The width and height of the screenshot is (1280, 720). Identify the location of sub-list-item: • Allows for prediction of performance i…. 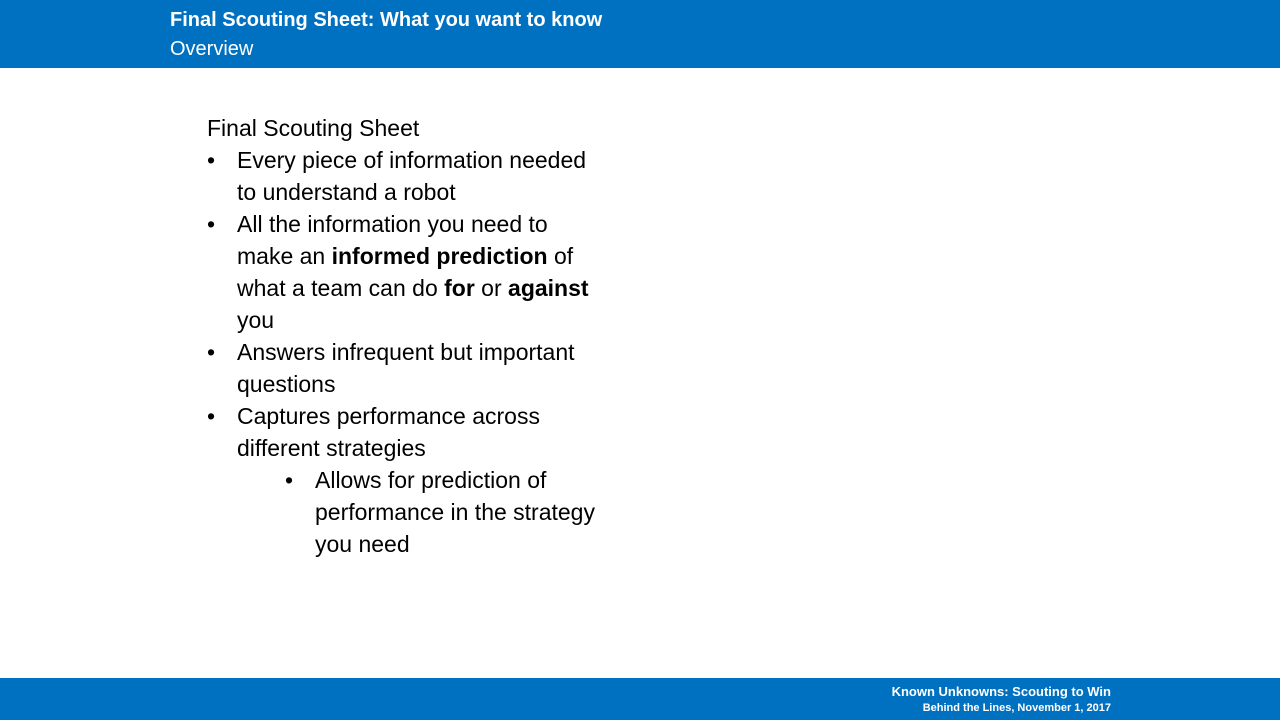
(446, 512).